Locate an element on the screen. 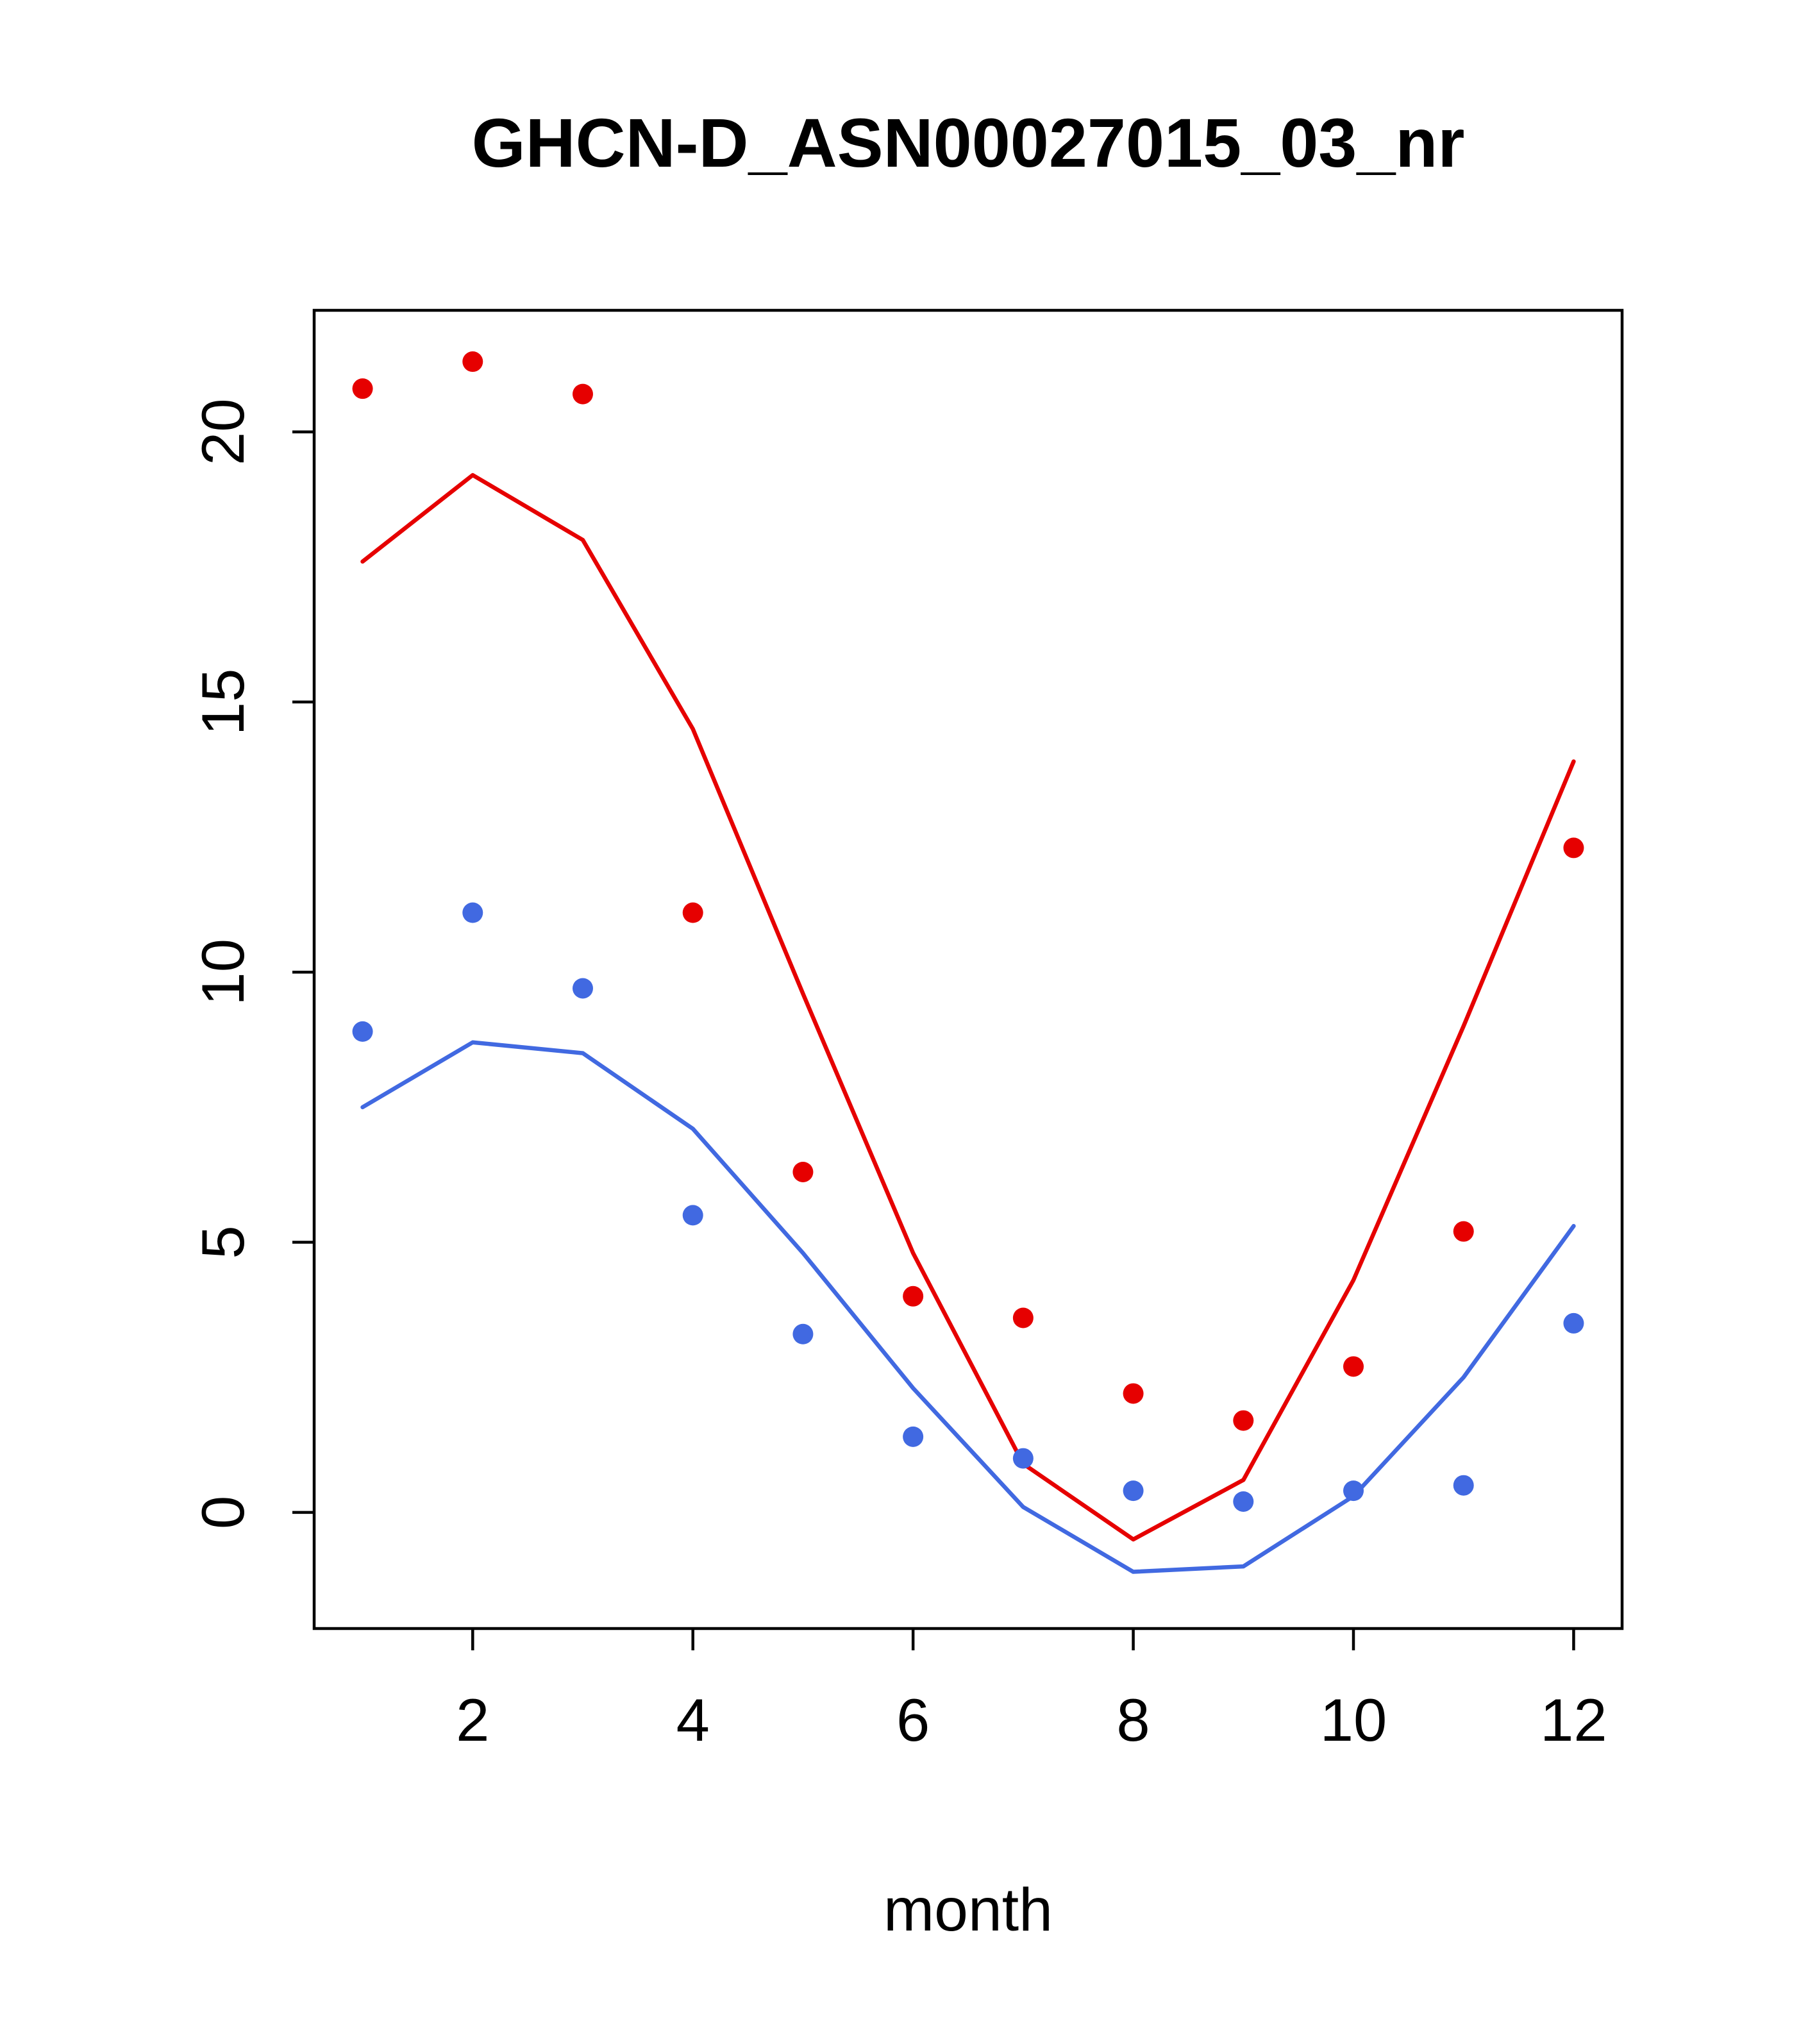  x-tick-label: 10 is located at coordinates (1353, 1720).